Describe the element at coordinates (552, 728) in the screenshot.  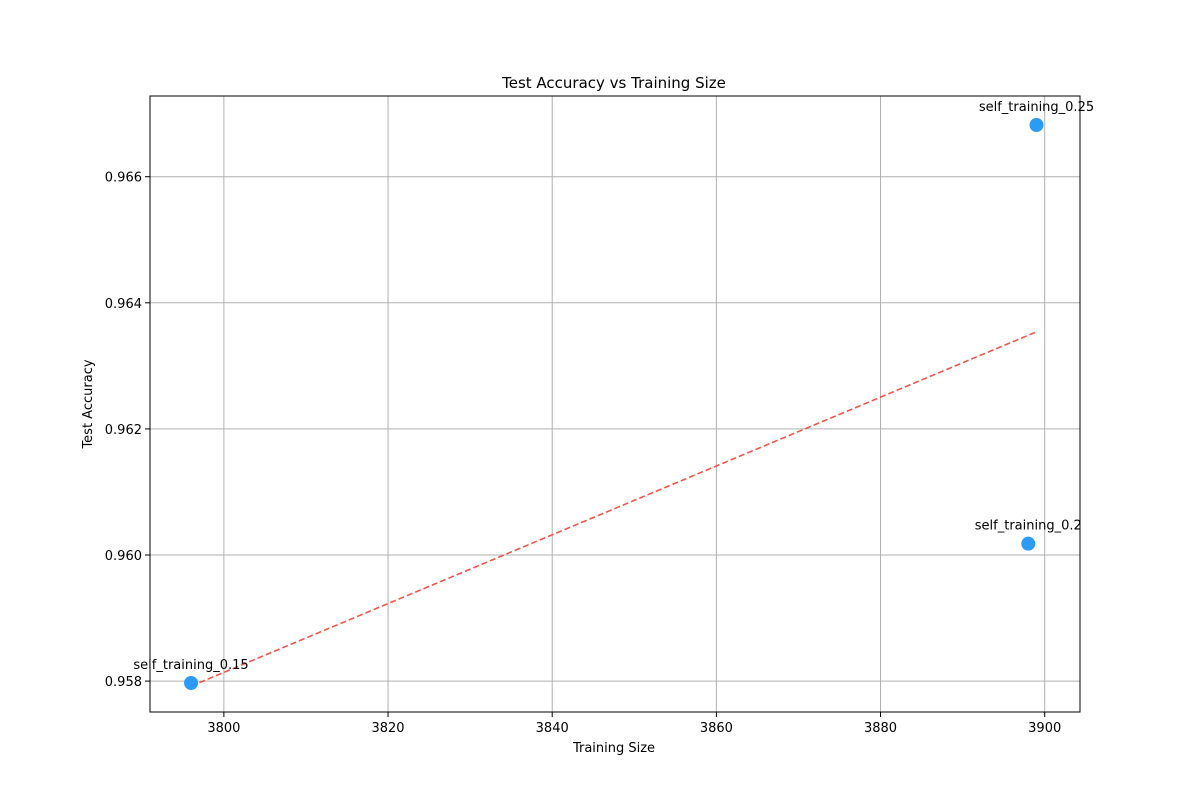
I see `x-tick-label: 3840` at that location.